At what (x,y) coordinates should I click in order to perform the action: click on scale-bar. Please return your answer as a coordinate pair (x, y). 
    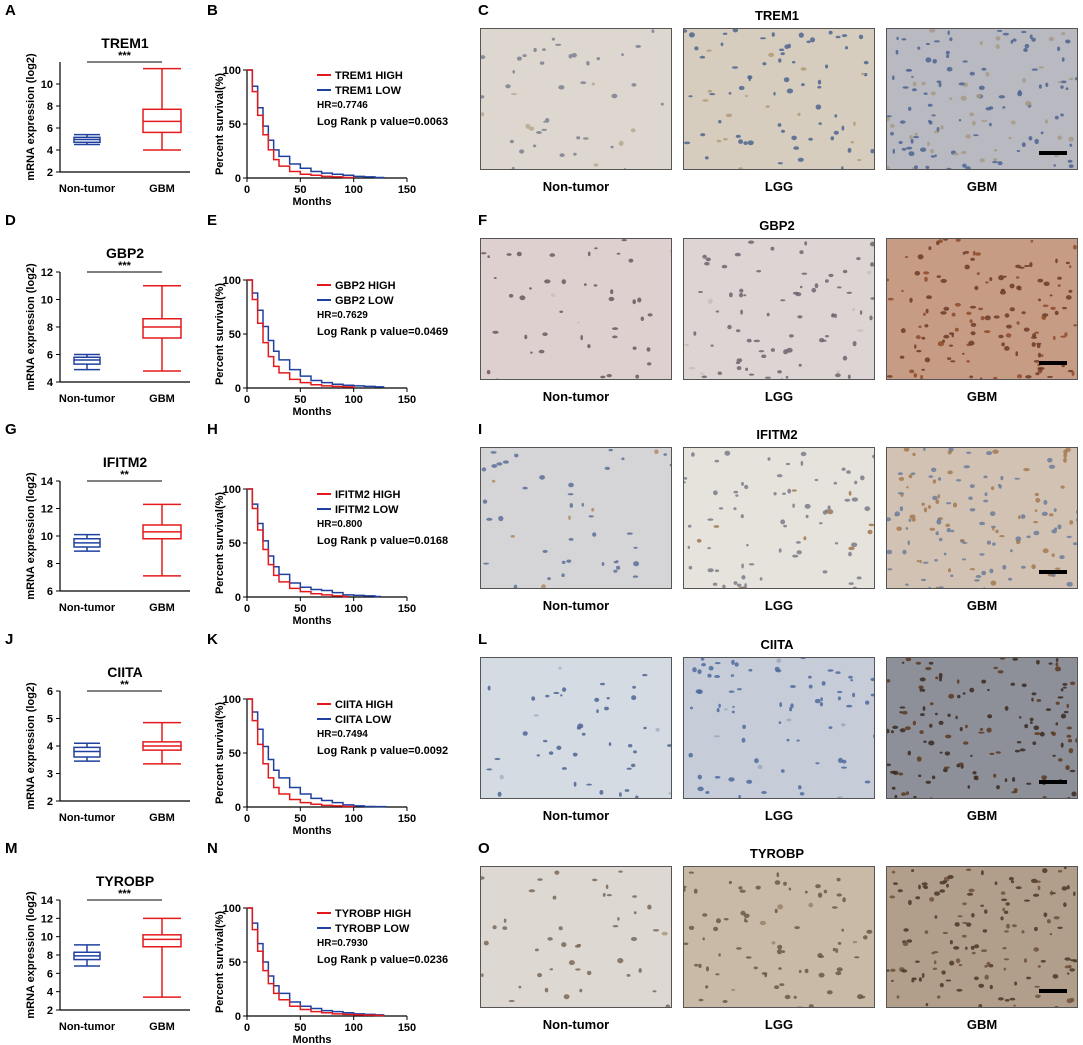
    Looking at the image, I should click on (1053, 991).